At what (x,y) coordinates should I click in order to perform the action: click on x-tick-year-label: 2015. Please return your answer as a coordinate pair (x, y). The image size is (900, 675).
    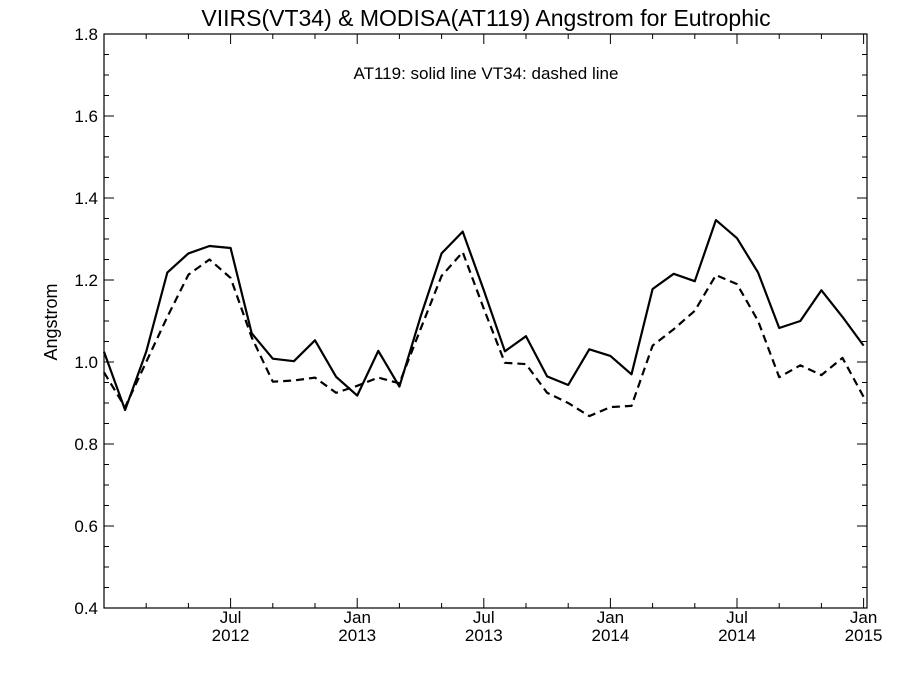
    Looking at the image, I should click on (864, 635).